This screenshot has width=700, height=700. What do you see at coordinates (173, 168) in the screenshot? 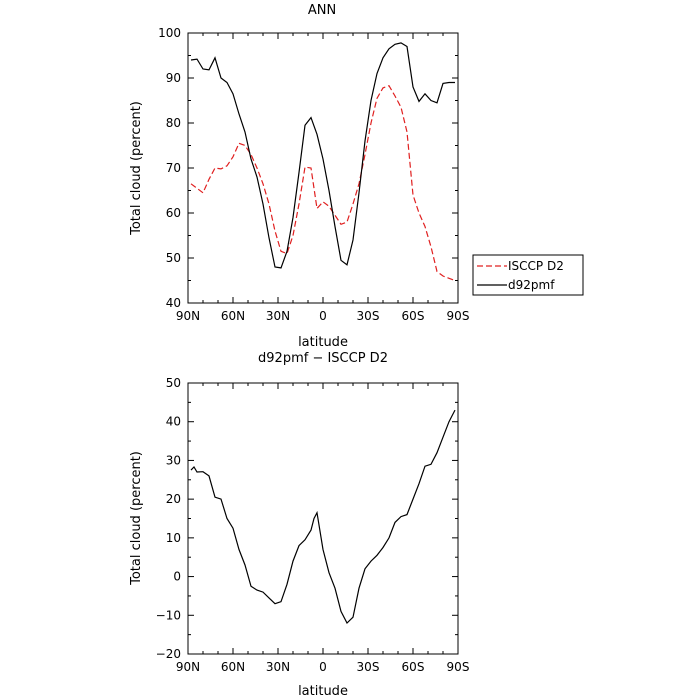
I see `top-y-tick-label: 70` at bounding box center [173, 168].